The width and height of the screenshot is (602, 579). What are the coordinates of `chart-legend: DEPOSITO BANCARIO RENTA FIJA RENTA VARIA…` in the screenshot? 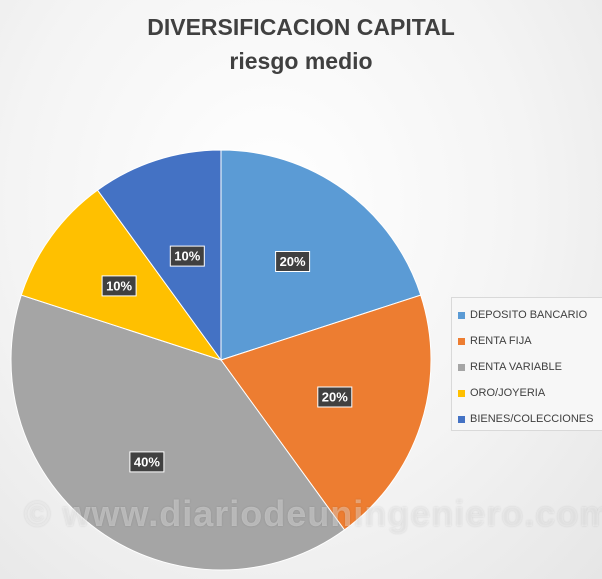 It's located at (526, 364).